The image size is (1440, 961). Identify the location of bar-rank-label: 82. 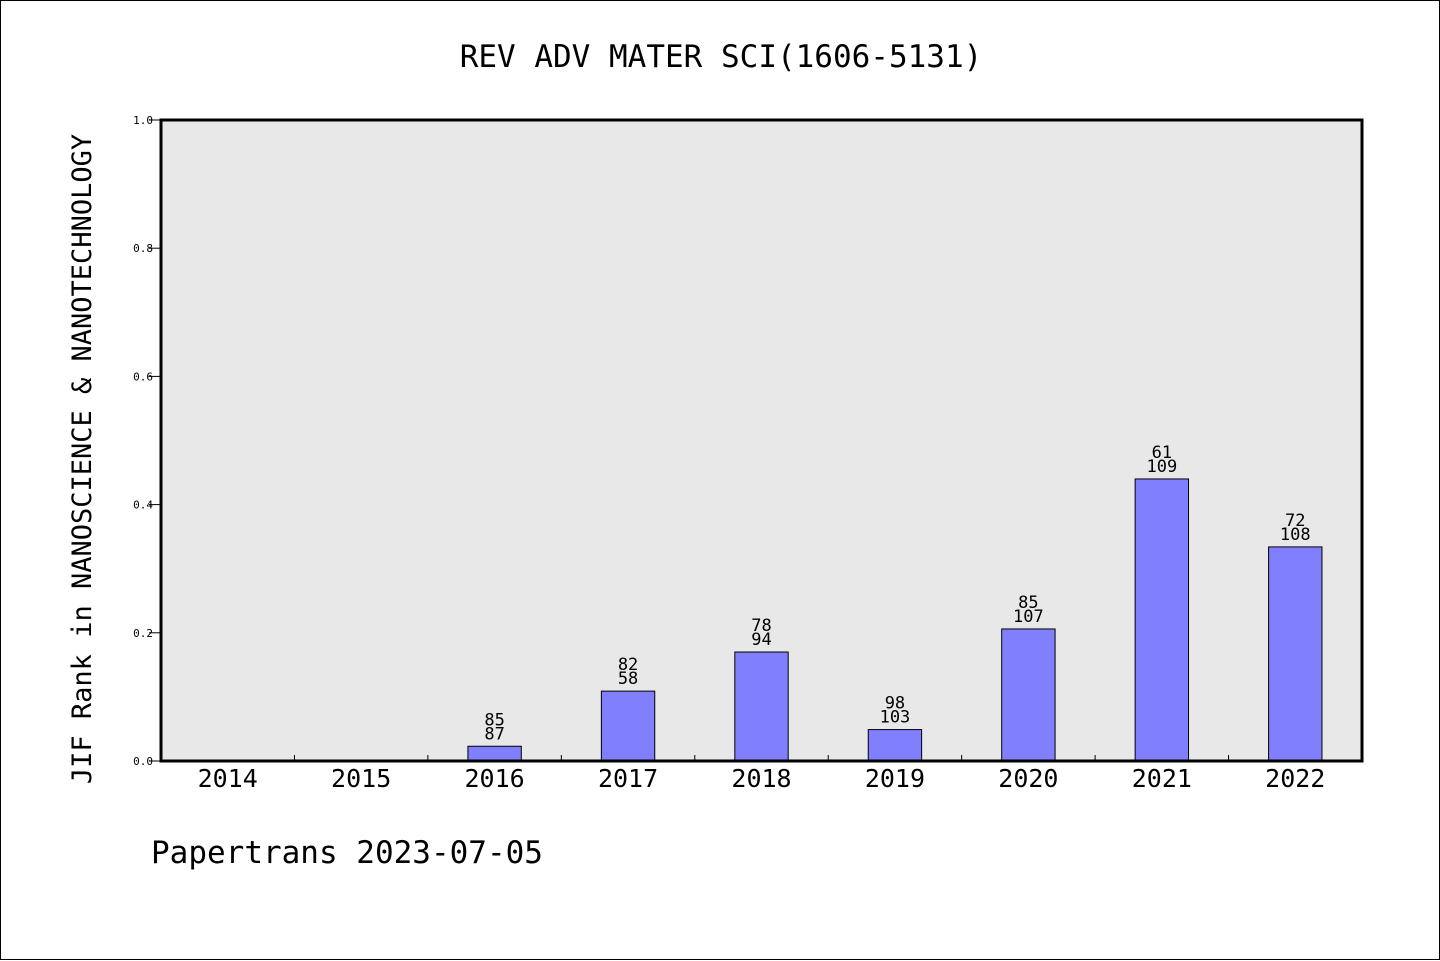
(628, 665).